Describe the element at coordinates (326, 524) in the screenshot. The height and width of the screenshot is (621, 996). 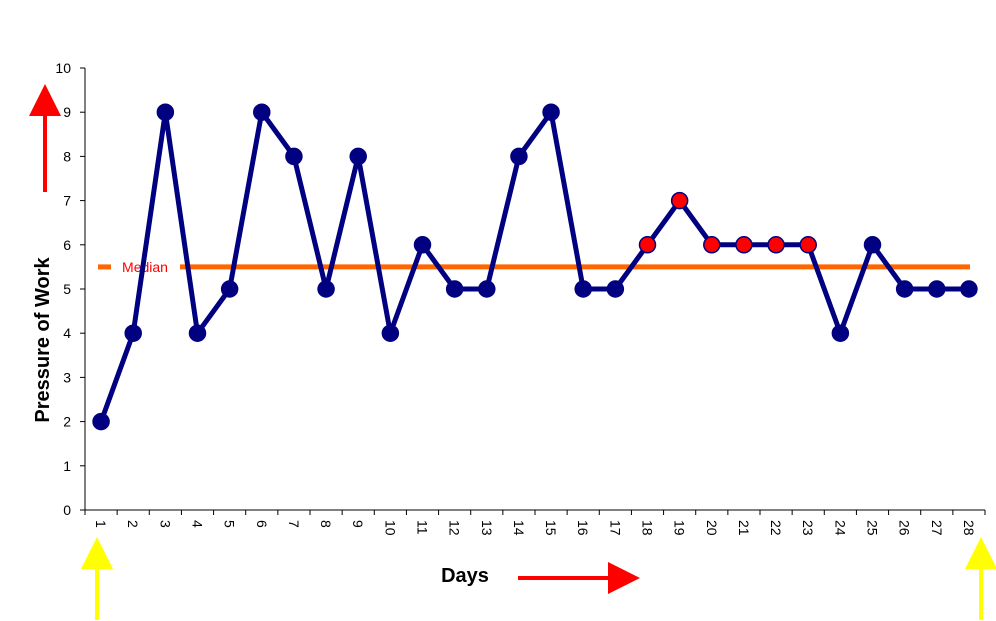
I see `x-tick-label: 8` at that location.